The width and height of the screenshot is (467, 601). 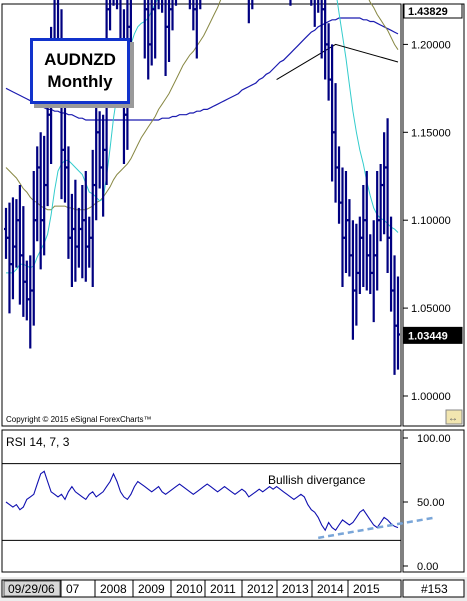 What do you see at coordinates (202, 69) in the screenshot?
I see `ma-slow-line` at bounding box center [202, 69].